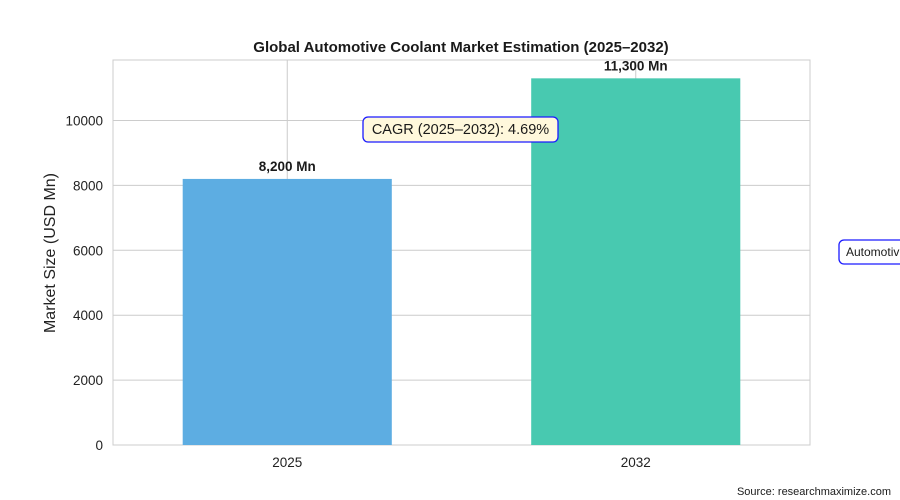 The width and height of the screenshot is (900, 500). Describe the element at coordinates (84, 121) in the screenshot. I see `y-tick-label: 10000` at that location.